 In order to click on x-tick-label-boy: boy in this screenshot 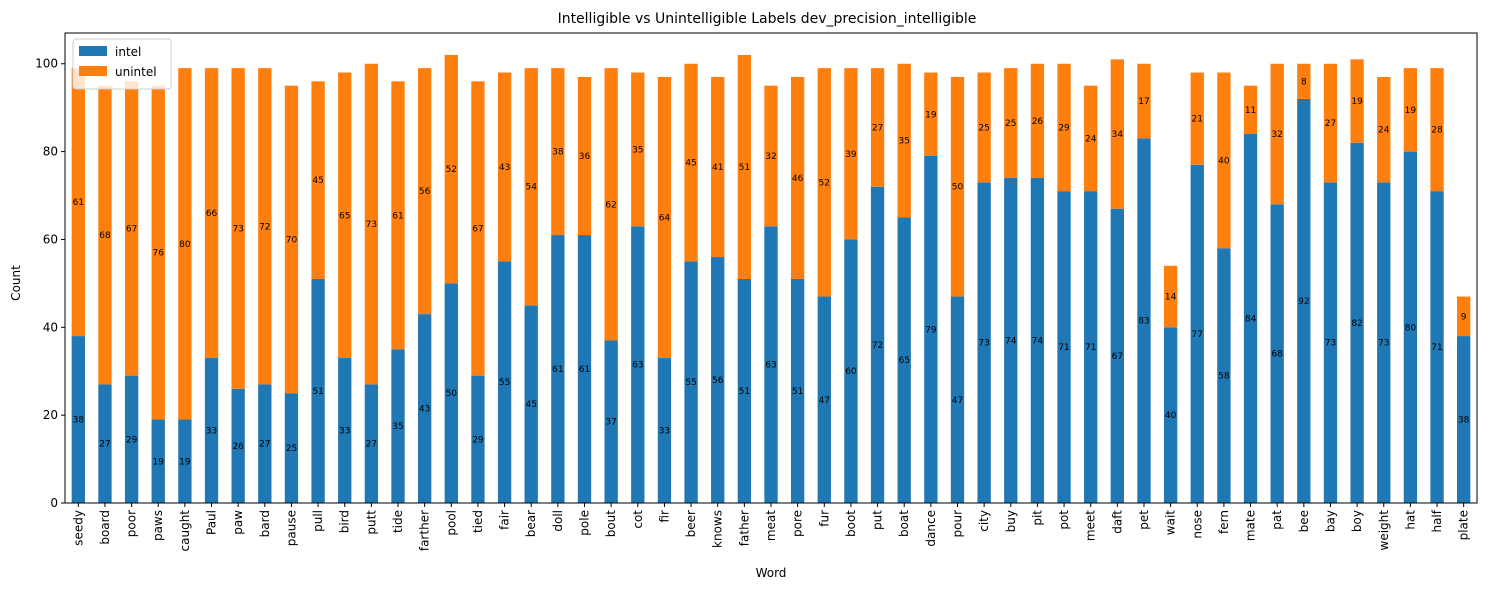, I will do `click(1357, 521)`.